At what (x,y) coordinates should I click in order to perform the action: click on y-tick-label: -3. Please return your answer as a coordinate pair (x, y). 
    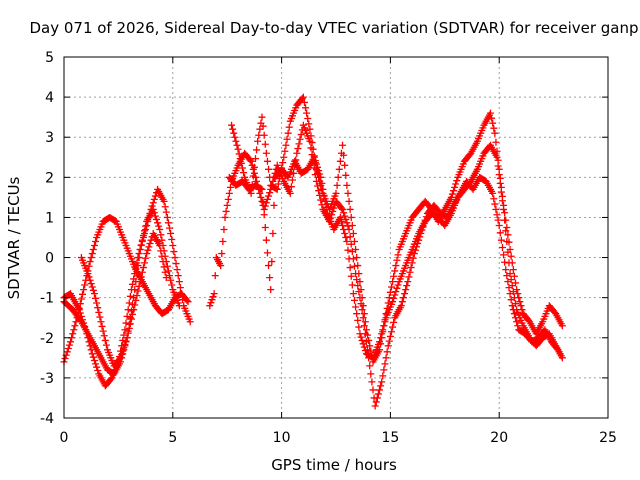
    Looking at the image, I should click on (47, 379).